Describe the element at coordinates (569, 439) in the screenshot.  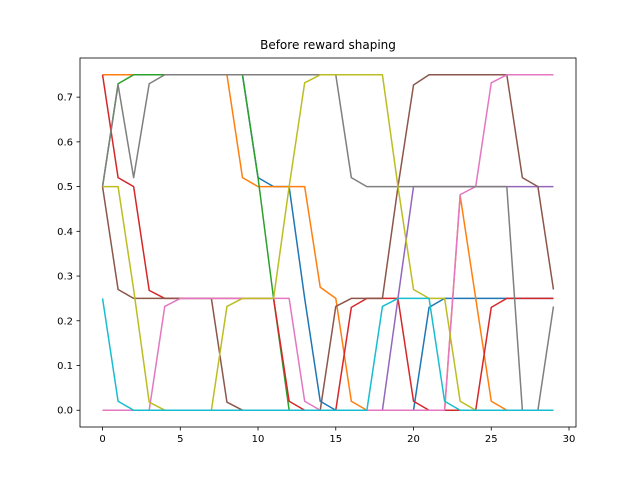
I see `x-tick-label: 30` at that location.